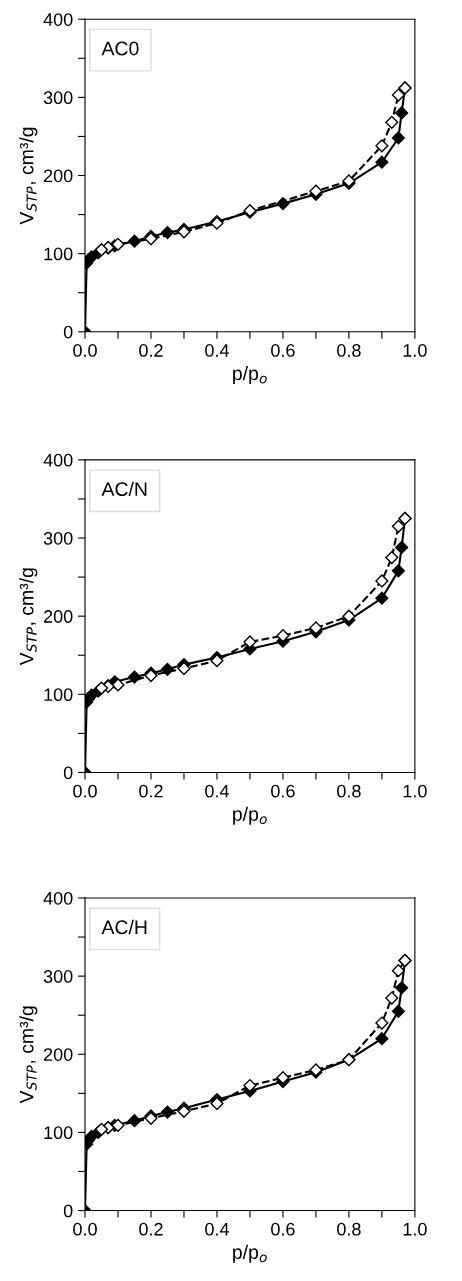 This screenshot has height=1281, width=462. I want to click on annotation: AC0, so click(120, 48).